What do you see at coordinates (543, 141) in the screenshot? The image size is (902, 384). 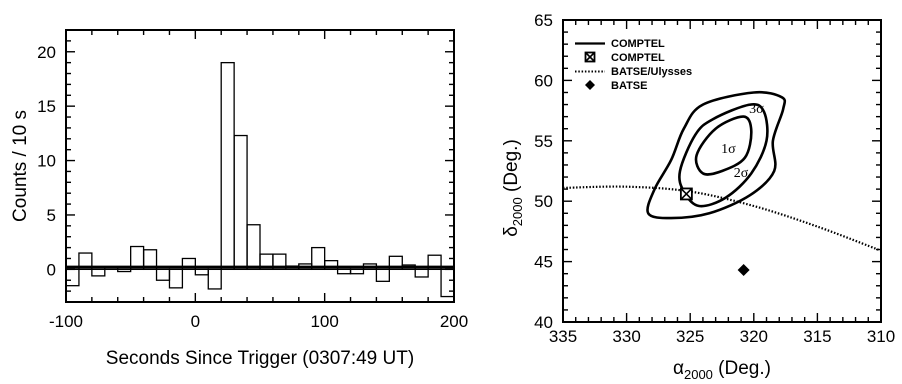 I see `y-tick-label: 55` at bounding box center [543, 141].